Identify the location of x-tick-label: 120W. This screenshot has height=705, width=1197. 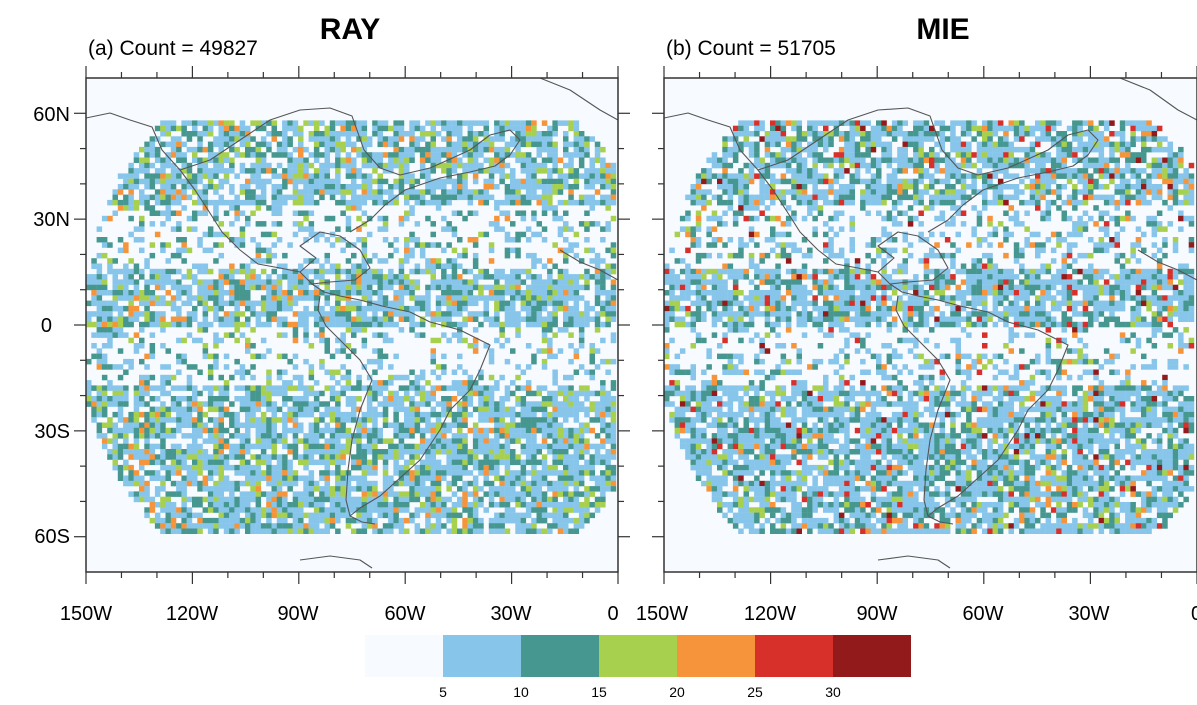
(192, 614).